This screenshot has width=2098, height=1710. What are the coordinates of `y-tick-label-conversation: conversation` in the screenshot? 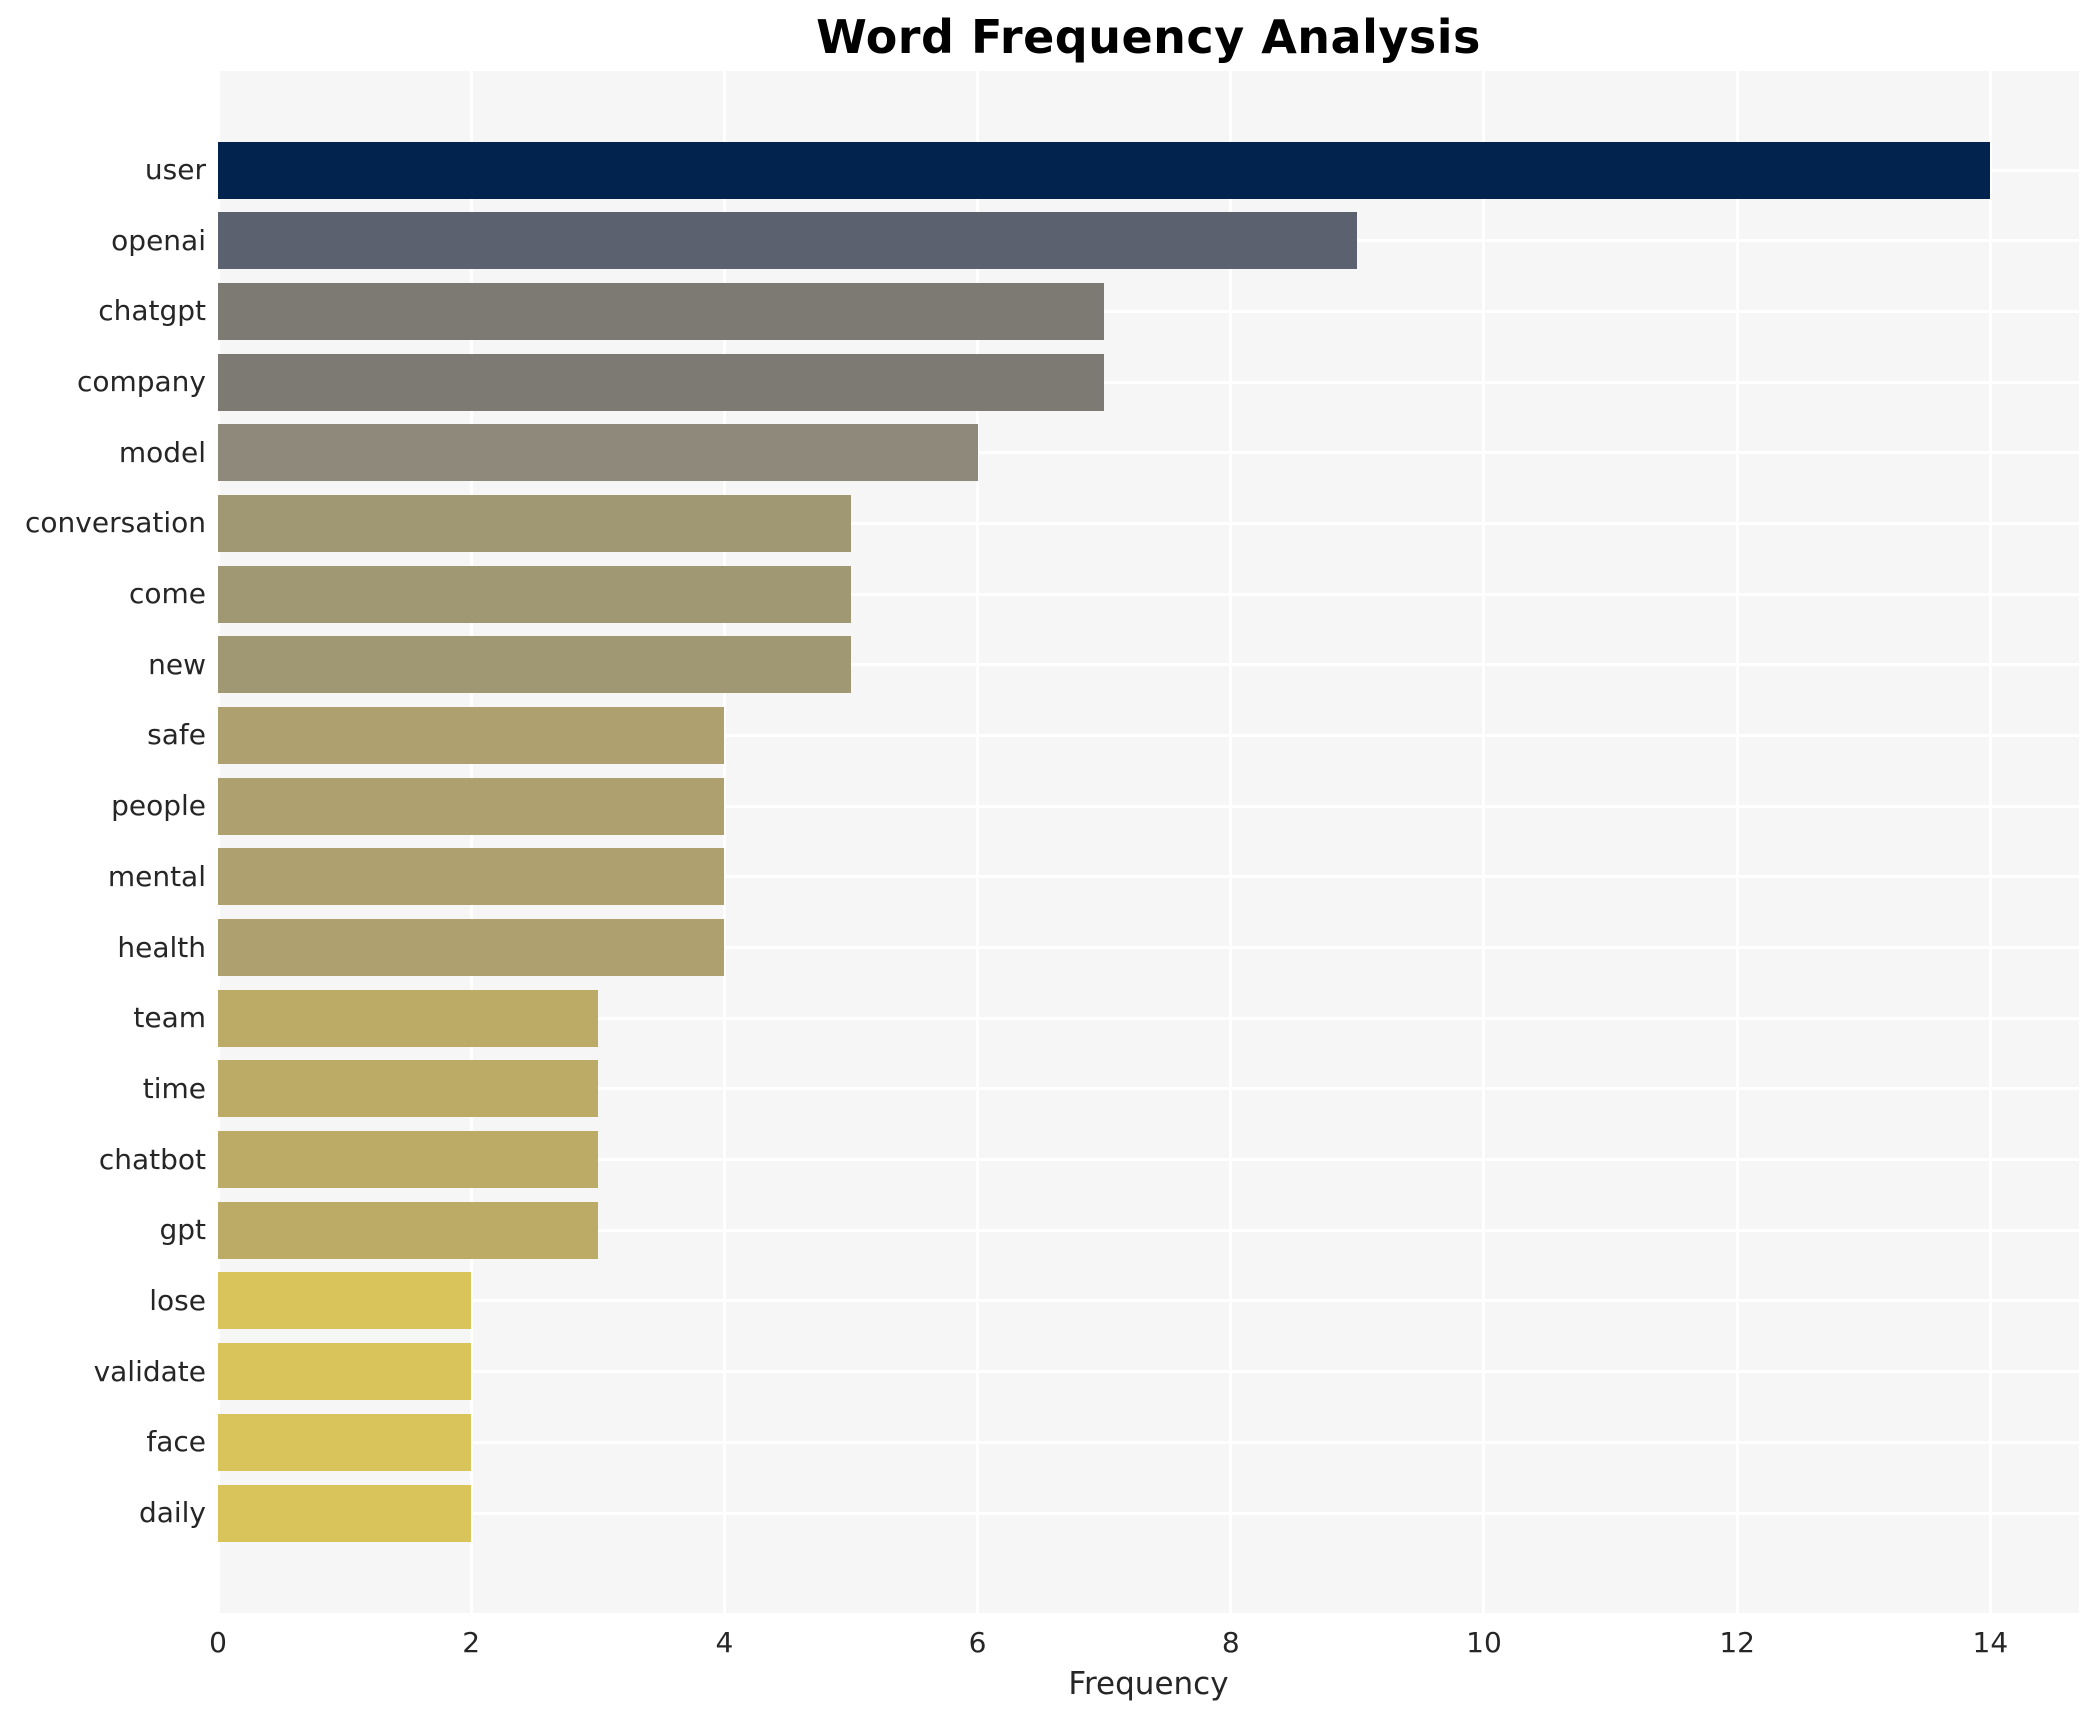 It's located at (115, 523).